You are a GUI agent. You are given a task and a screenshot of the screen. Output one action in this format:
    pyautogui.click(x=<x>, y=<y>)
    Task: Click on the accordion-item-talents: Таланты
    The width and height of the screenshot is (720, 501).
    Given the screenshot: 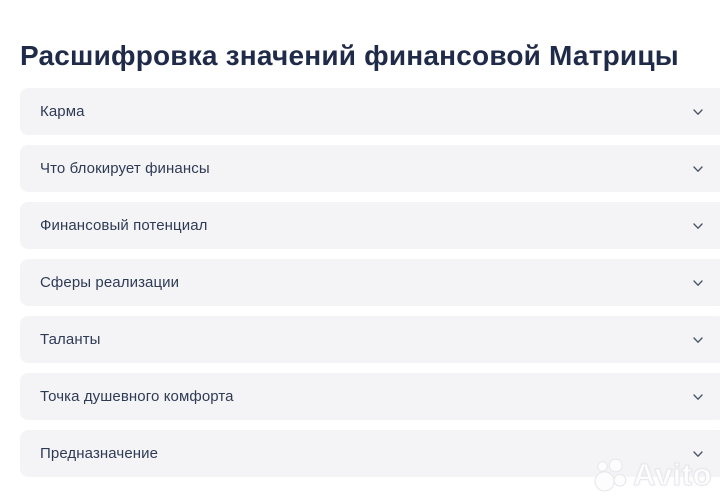 What is the action you would take?
    pyautogui.click(x=370, y=339)
    